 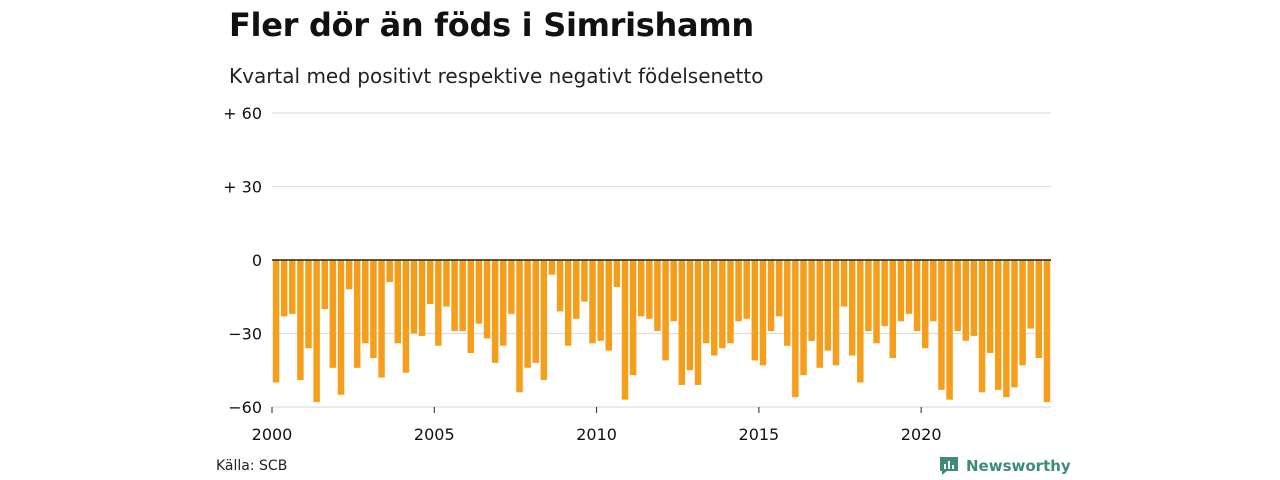 What do you see at coordinates (252, 466) in the screenshot?
I see `source-note: Källa: SCB` at bounding box center [252, 466].